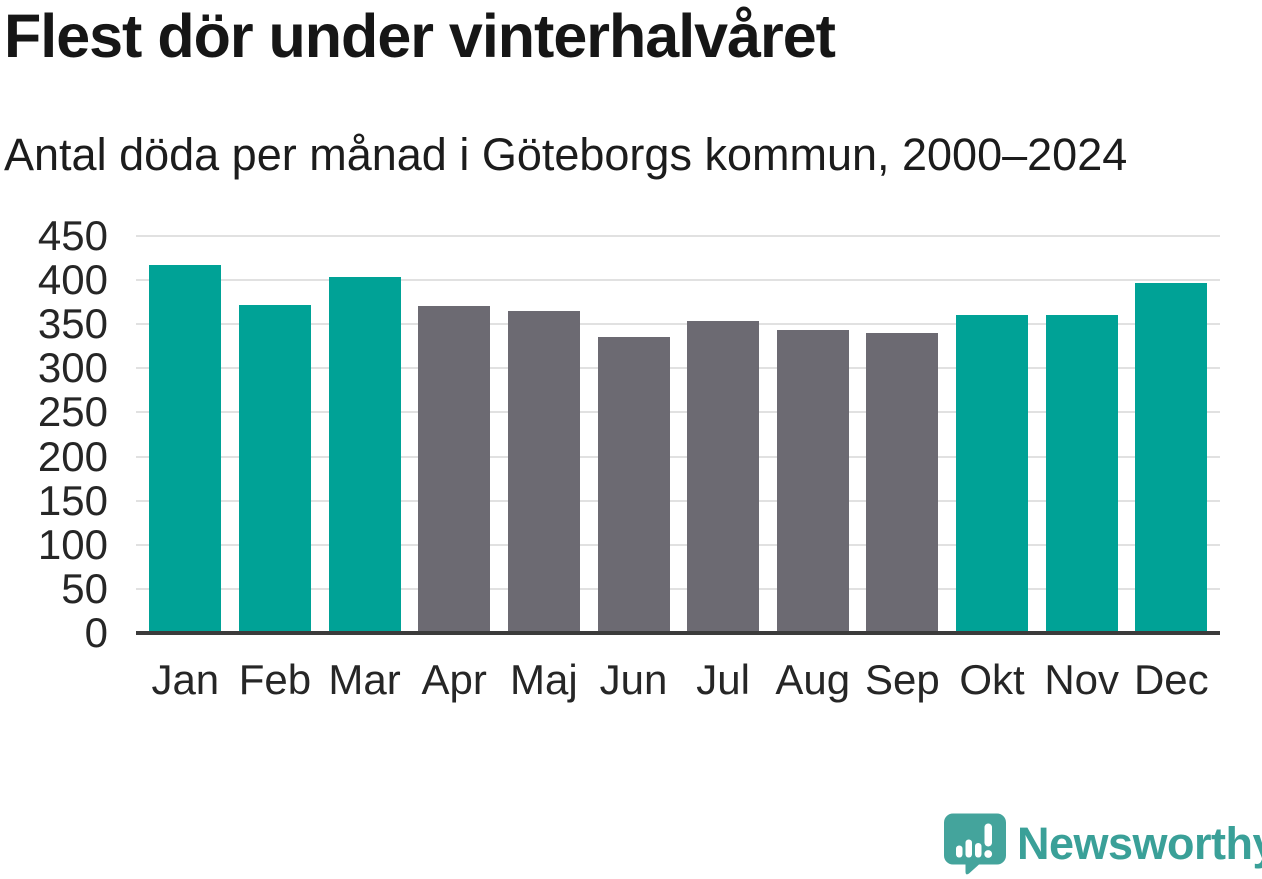 This screenshot has height=879, width=1262. I want to click on brand-name: Newsworthy, so click(1139, 843).